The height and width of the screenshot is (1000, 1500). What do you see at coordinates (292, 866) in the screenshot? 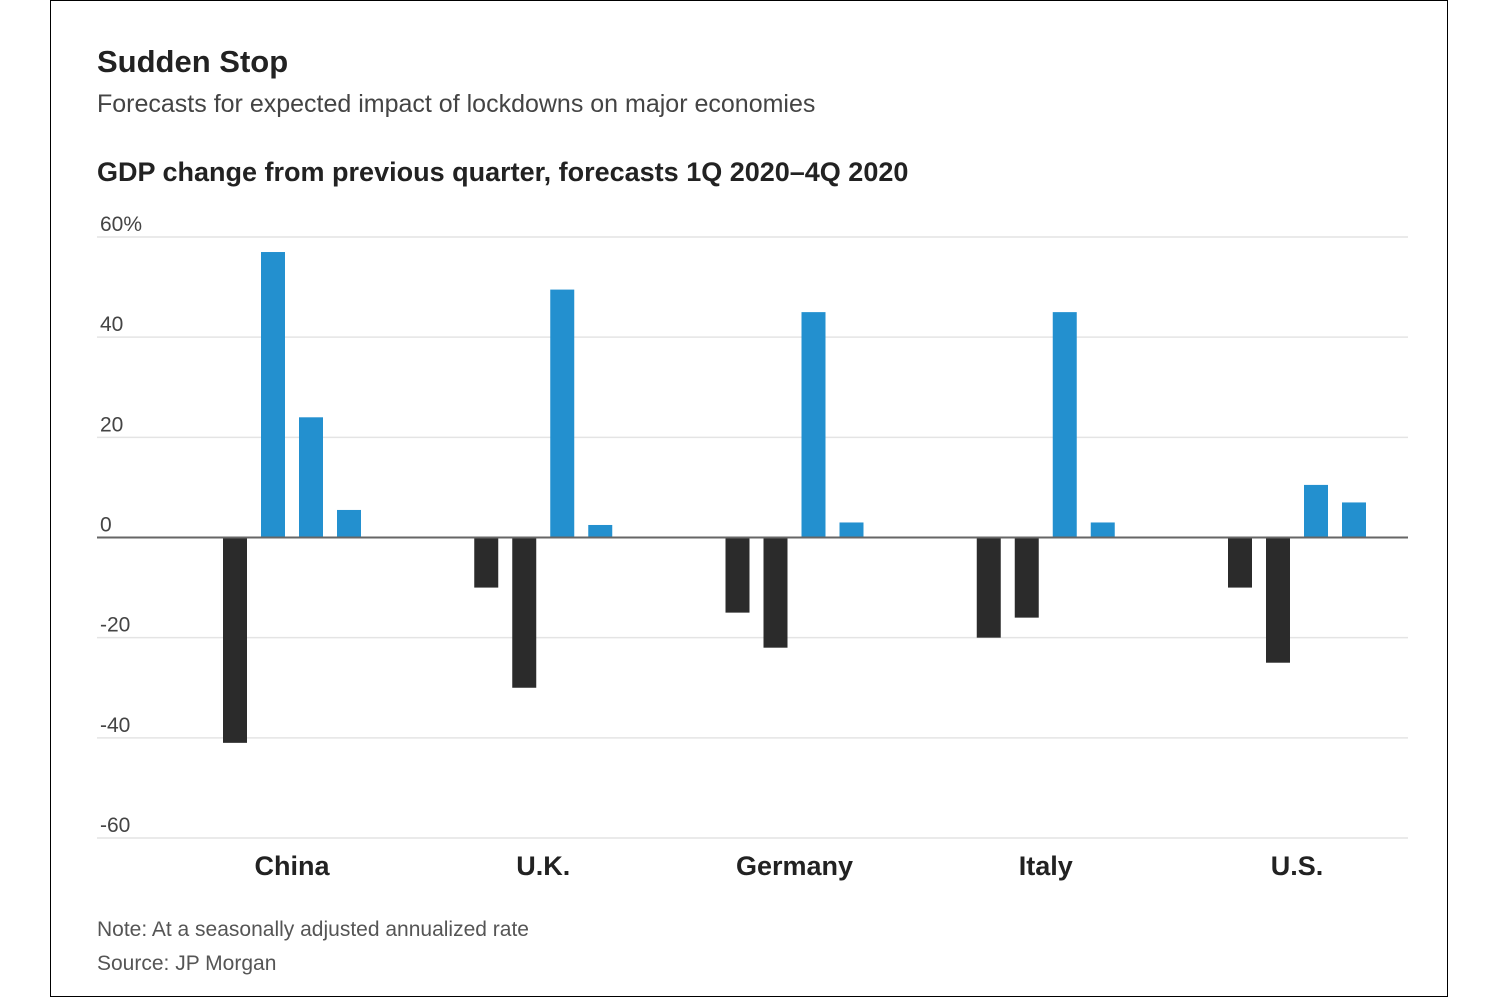
I see `x-category-label: China` at bounding box center [292, 866].